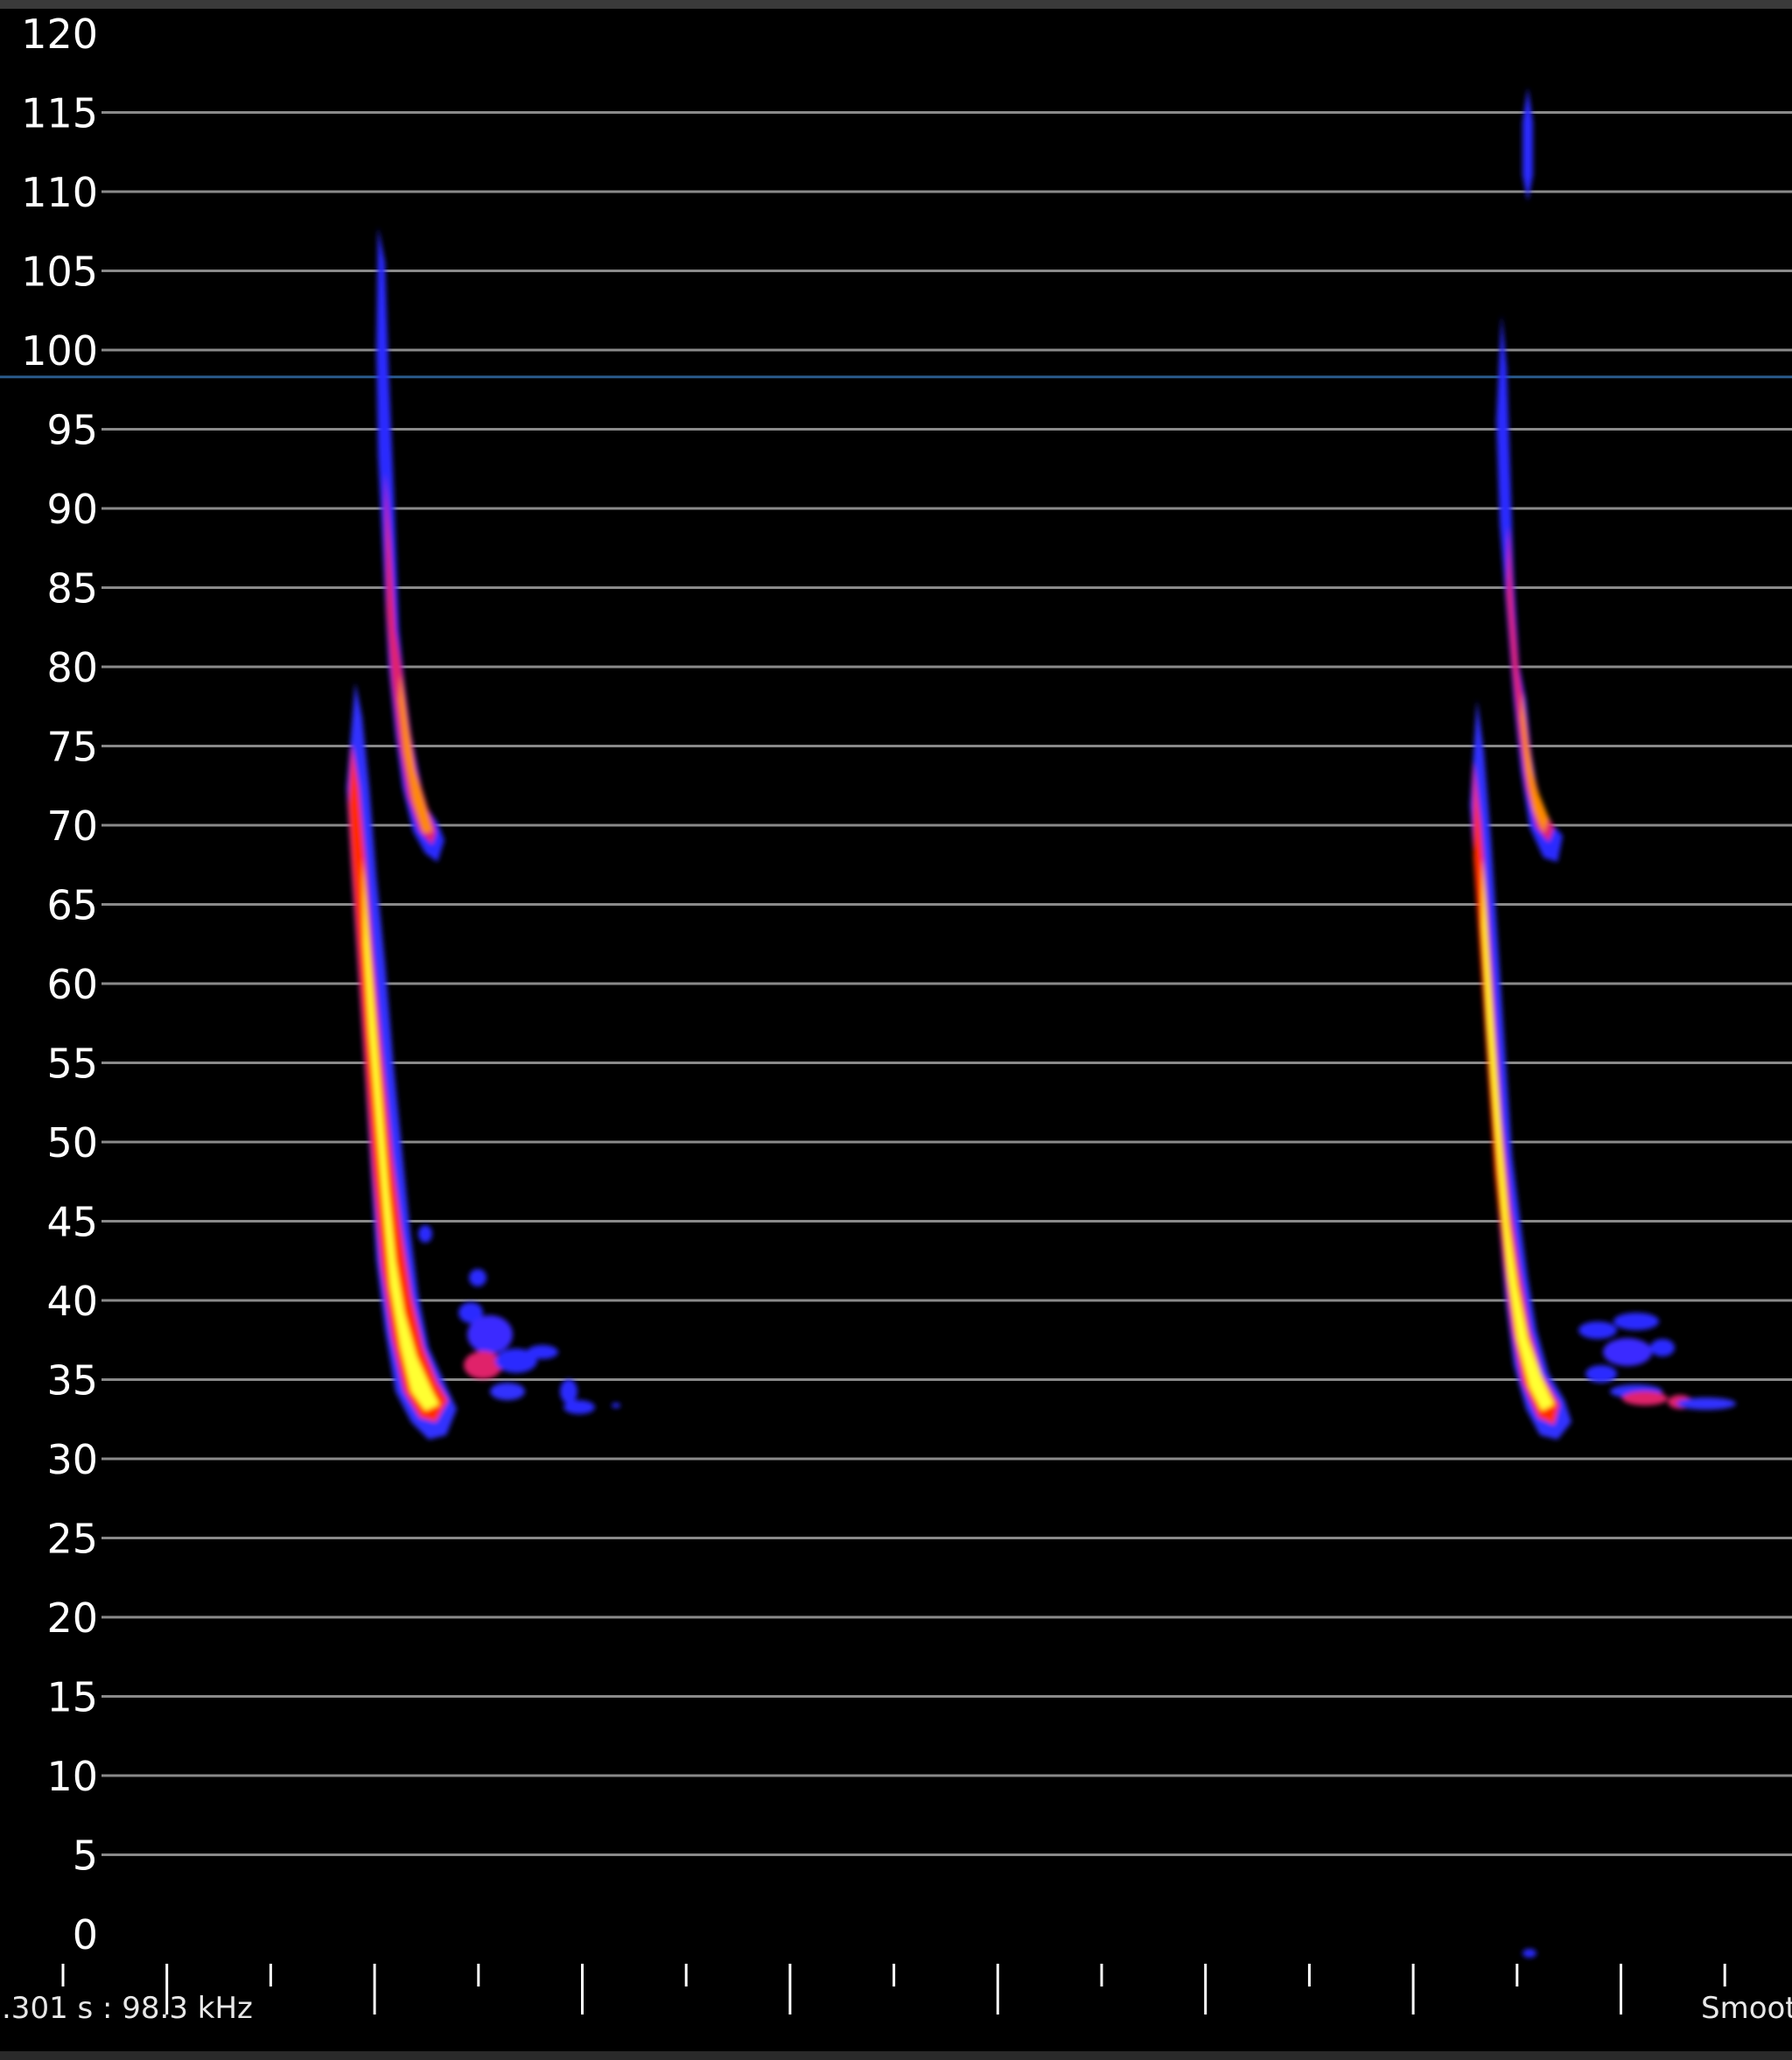 This screenshot has height=2060, width=1792. Describe the element at coordinates (72, 1459) in the screenshot. I see `y-tick-label: 30` at that location.